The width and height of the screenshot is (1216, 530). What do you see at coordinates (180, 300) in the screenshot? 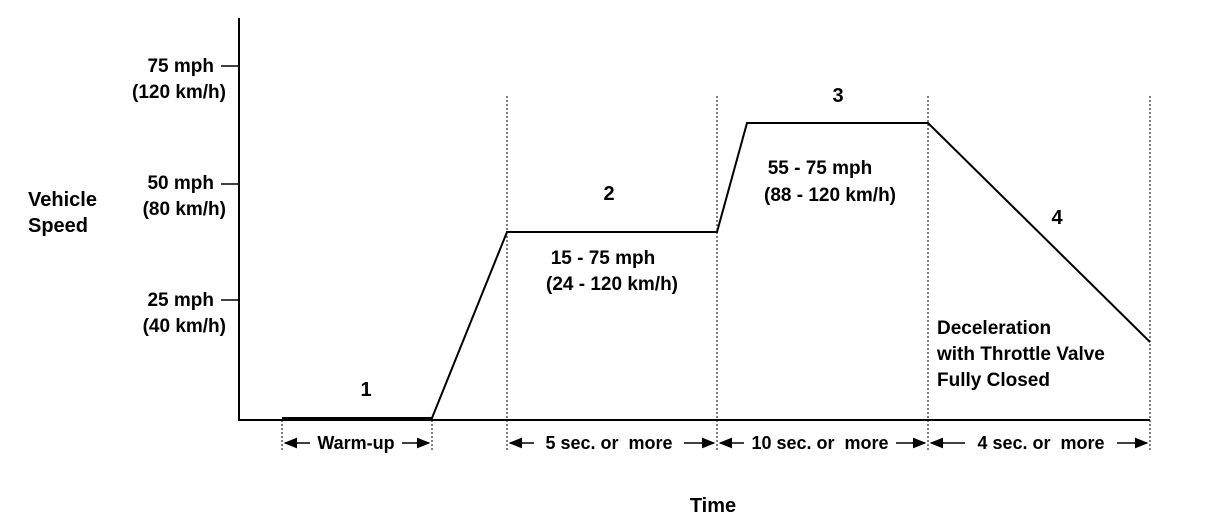
I see `y-tick-25-mph: 25 mph` at bounding box center [180, 300].